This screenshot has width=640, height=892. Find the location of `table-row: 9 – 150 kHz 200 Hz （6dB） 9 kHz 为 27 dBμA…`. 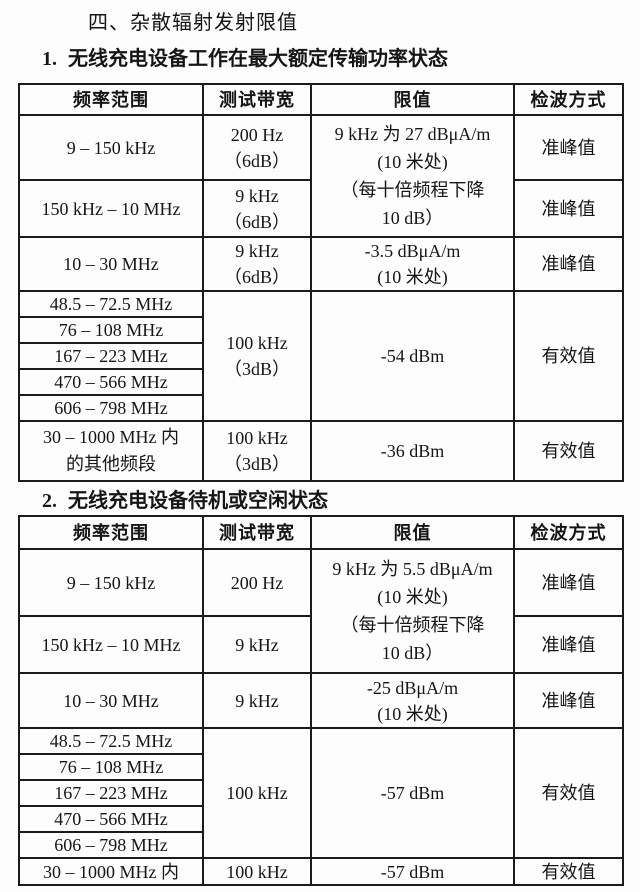

table-row: 9 – 150 kHz 200 Hz （6dB） 9 kHz 为 27 dBμA… is located at coordinates (321, 176).